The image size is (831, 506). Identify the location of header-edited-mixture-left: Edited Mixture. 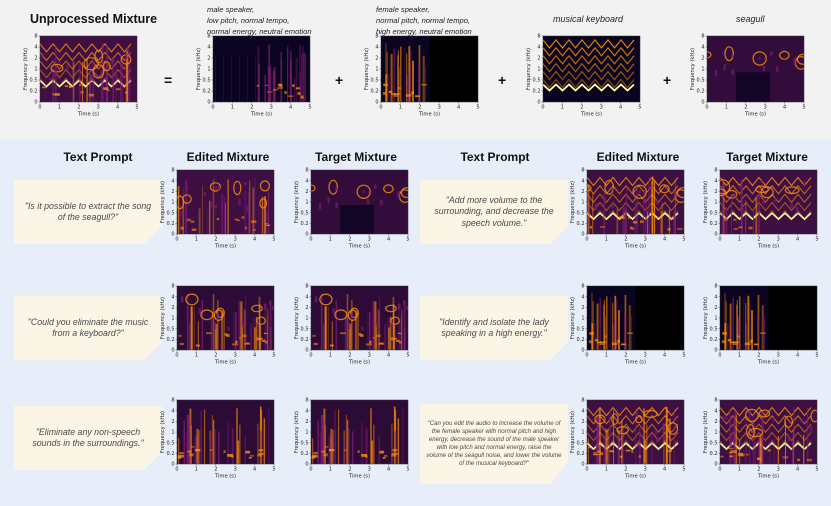
(228, 157).